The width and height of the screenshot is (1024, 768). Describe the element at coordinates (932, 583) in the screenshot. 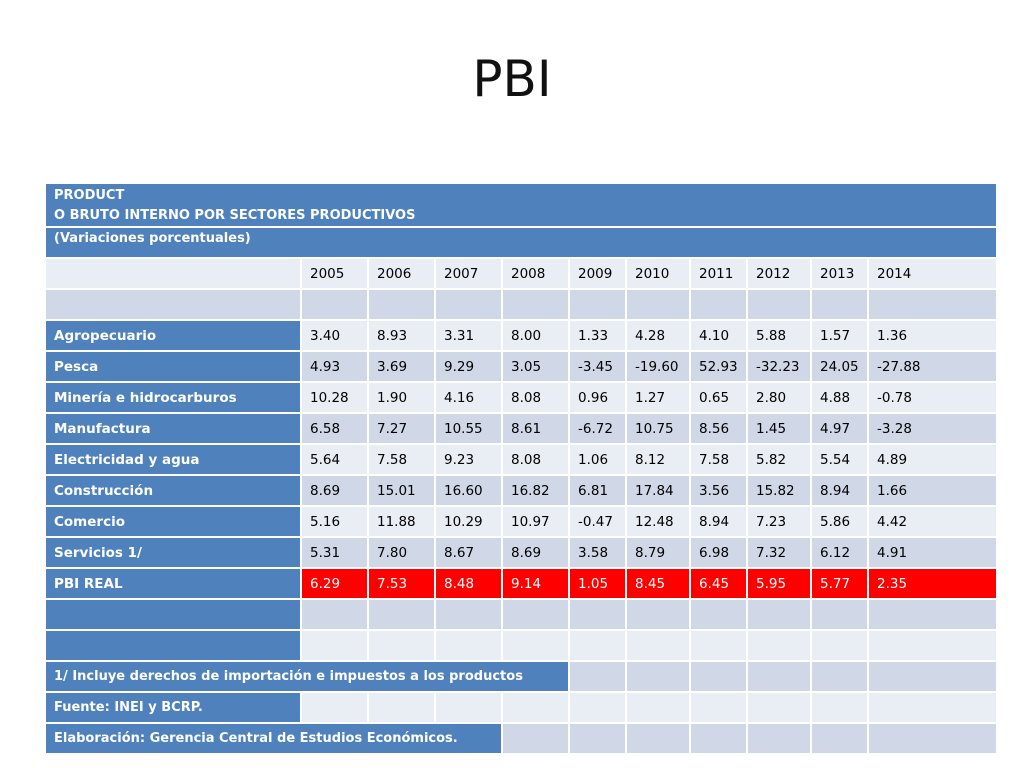

I see `total-value-cell: 2.35` at that location.